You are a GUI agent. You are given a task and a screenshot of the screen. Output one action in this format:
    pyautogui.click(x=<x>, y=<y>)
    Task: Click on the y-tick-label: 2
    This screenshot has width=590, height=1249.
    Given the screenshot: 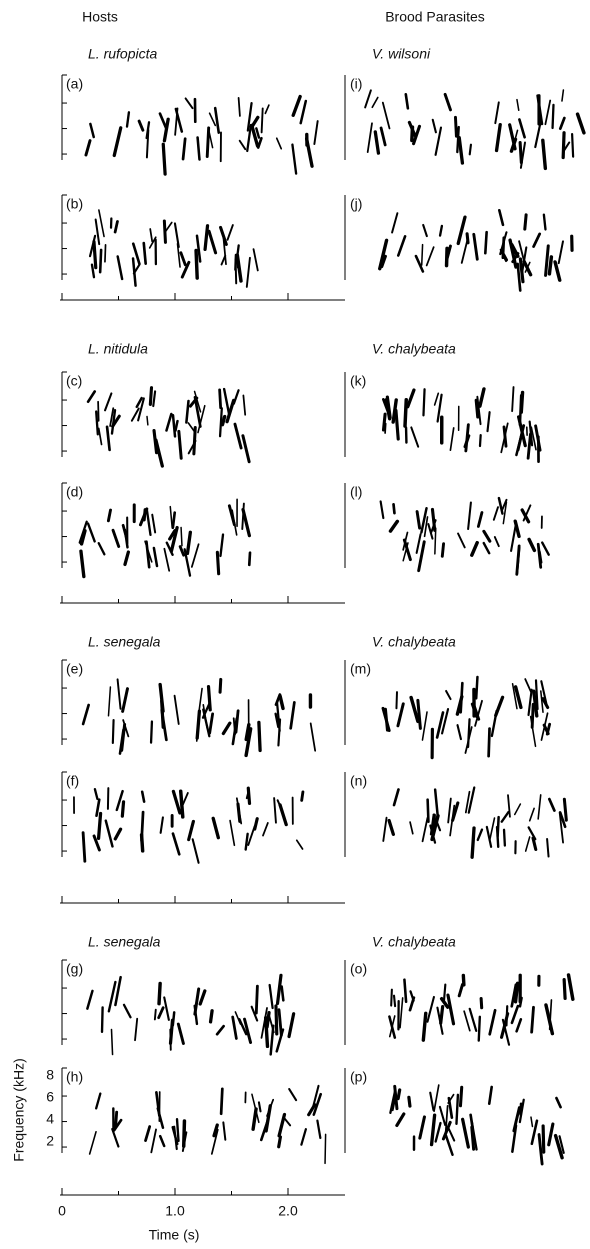 What is the action you would take?
    pyautogui.click(x=50, y=1141)
    